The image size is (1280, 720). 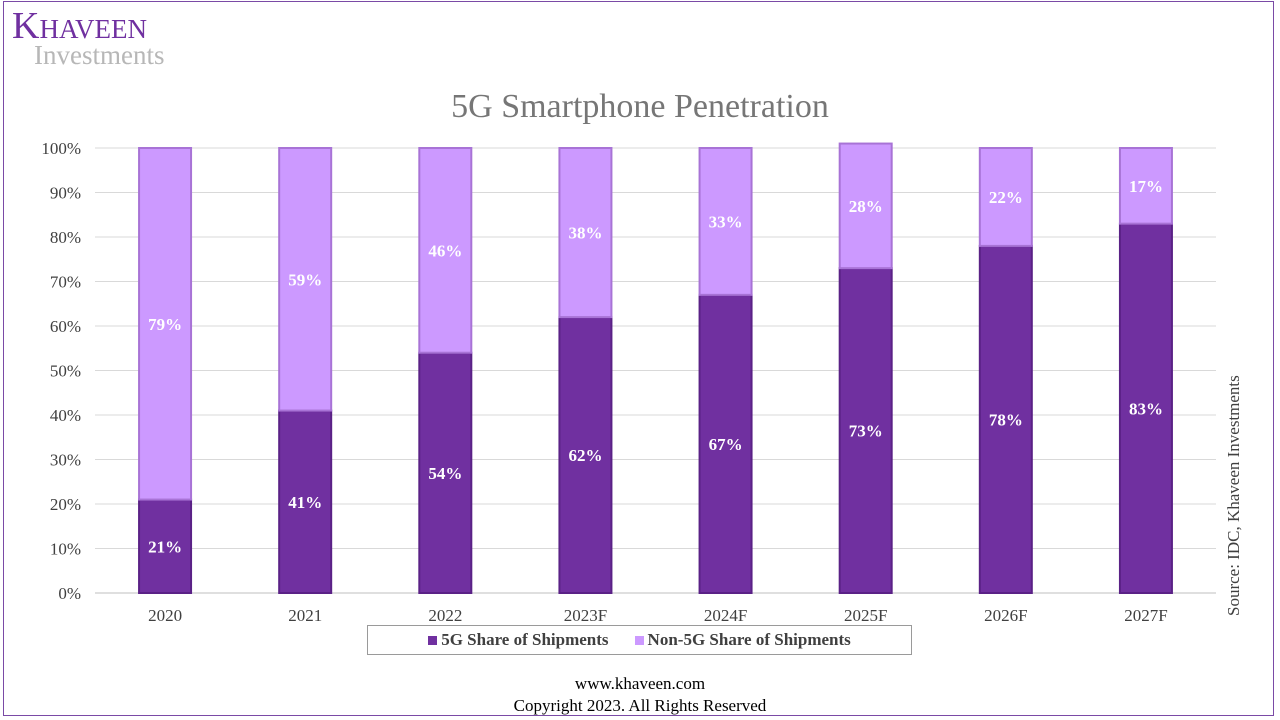 I want to click on legend-swatch-non-5g, so click(x=639, y=640).